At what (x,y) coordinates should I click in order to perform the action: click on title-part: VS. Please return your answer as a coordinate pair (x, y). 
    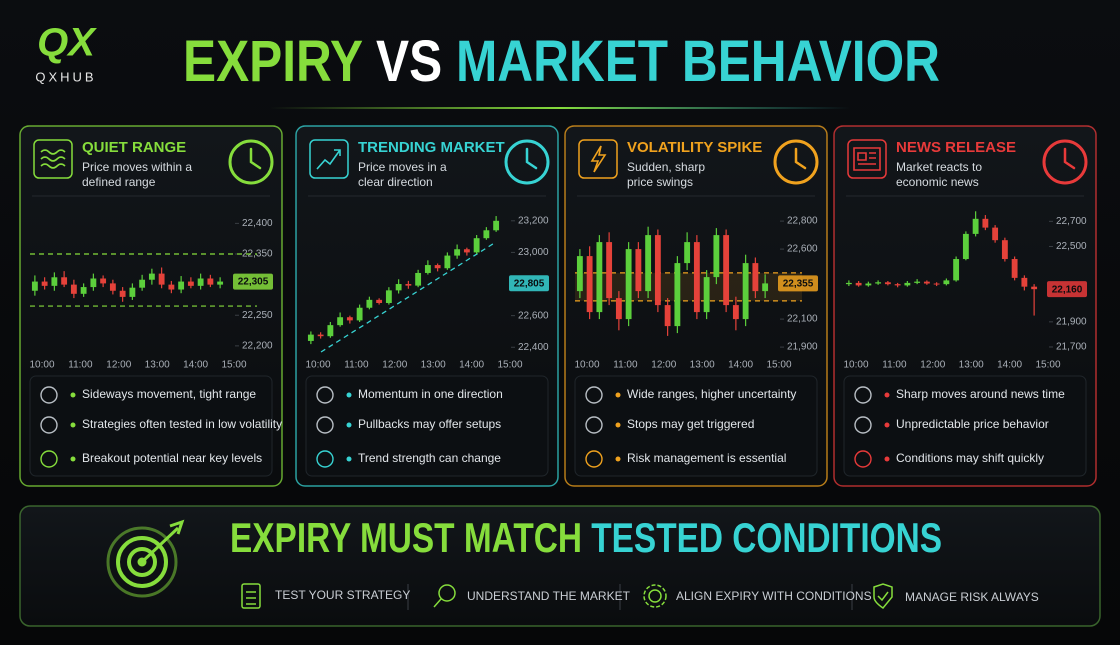
    Looking at the image, I should click on (409, 61).